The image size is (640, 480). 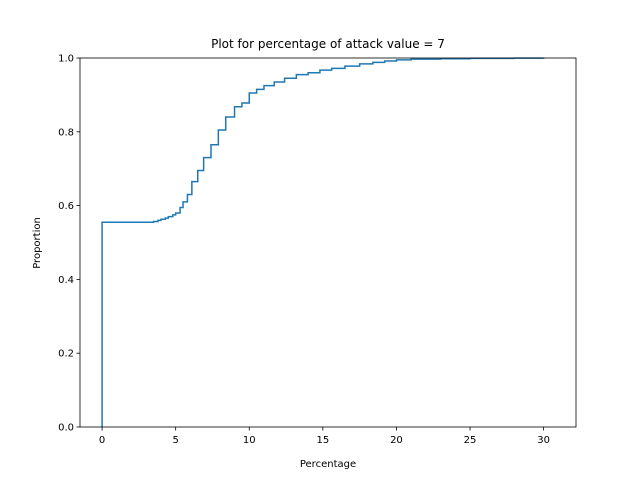 I want to click on x-tick-label-2: 10, so click(x=249, y=440).